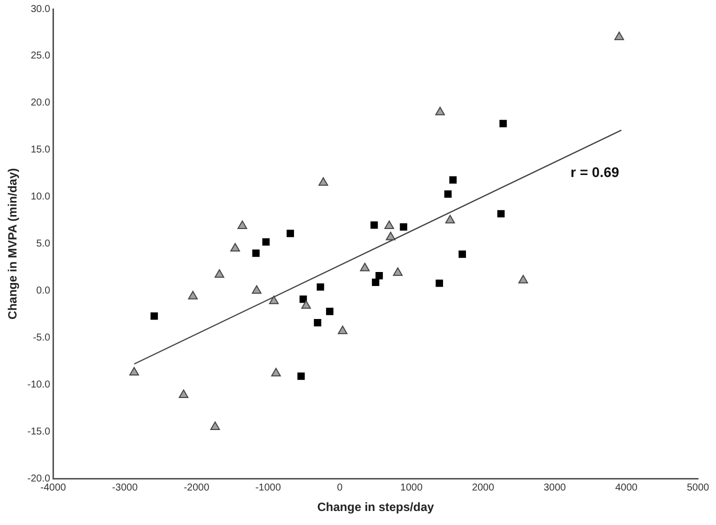 This screenshot has height=525, width=716. I want to click on x-tick-label: 5000, so click(698, 488).